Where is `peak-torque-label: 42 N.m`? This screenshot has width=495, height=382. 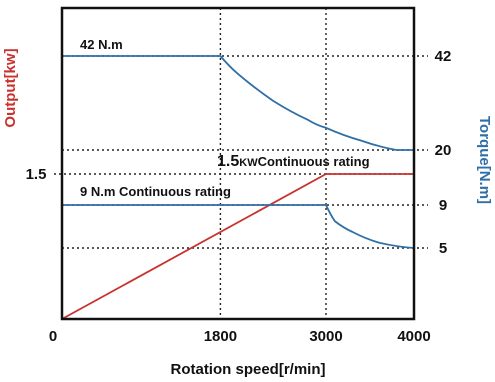
peak-torque-label: 42 N.m is located at coordinates (101, 44).